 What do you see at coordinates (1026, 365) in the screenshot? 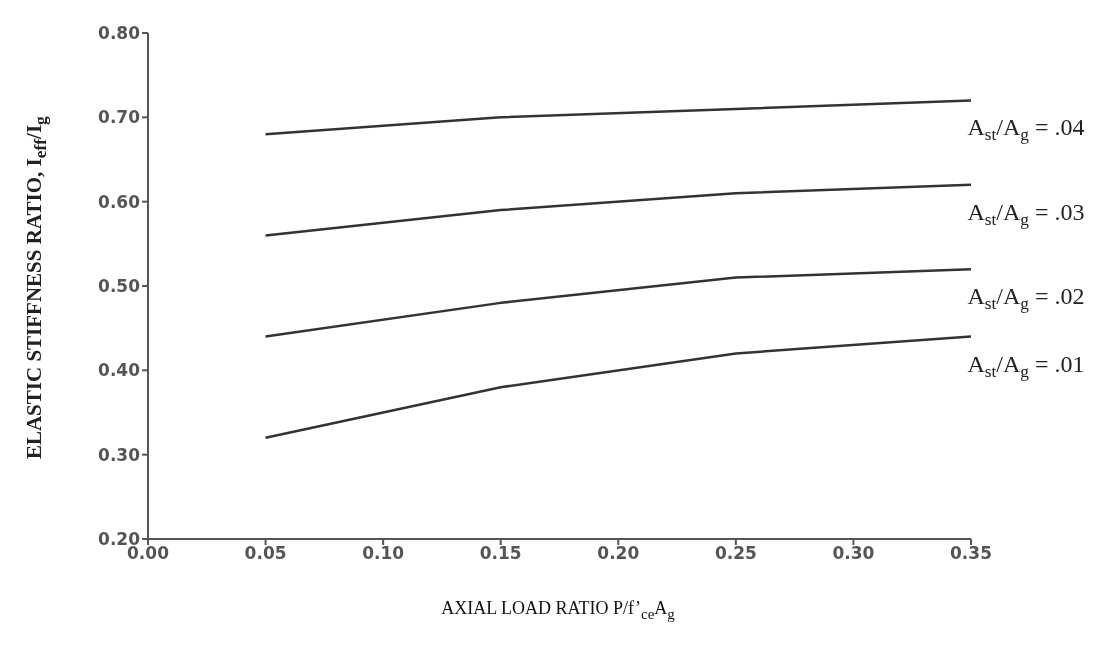
I see `series-label: A$_{st}$/A$_{g}$ = .01` at bounding box center [1026, 365].